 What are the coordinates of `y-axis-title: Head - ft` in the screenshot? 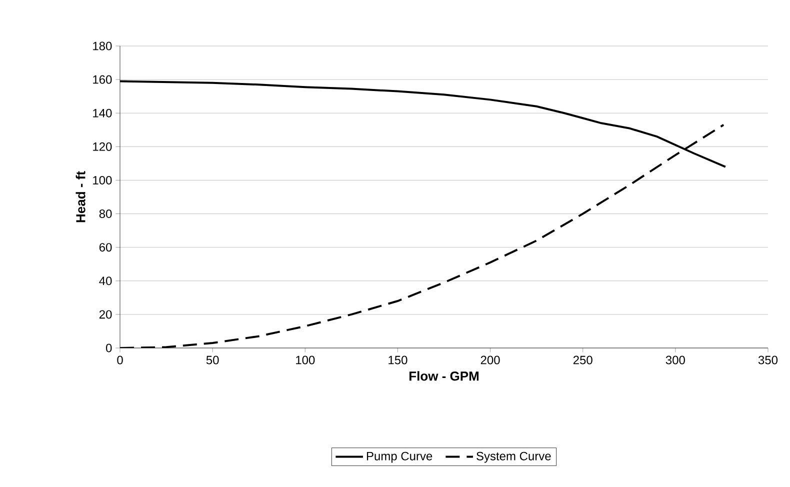 It's located at (81, 196).